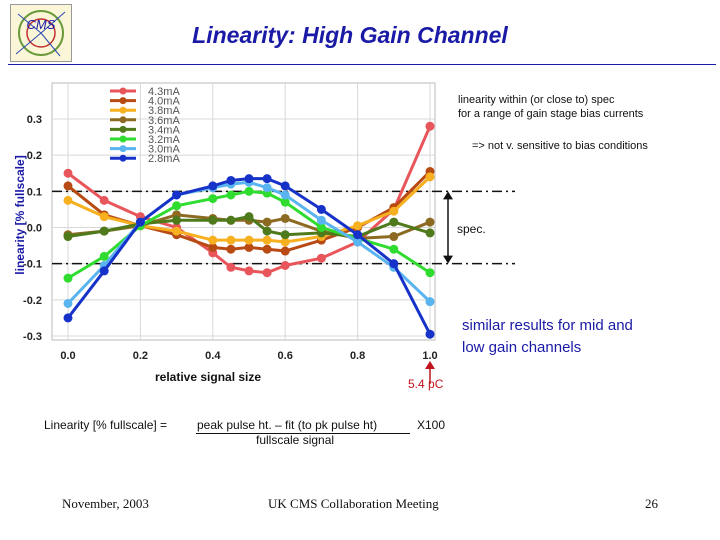  Describe the element at coordinates (164, 159) in the screenshot. I see `legend-label: 2.8mA` at that location.